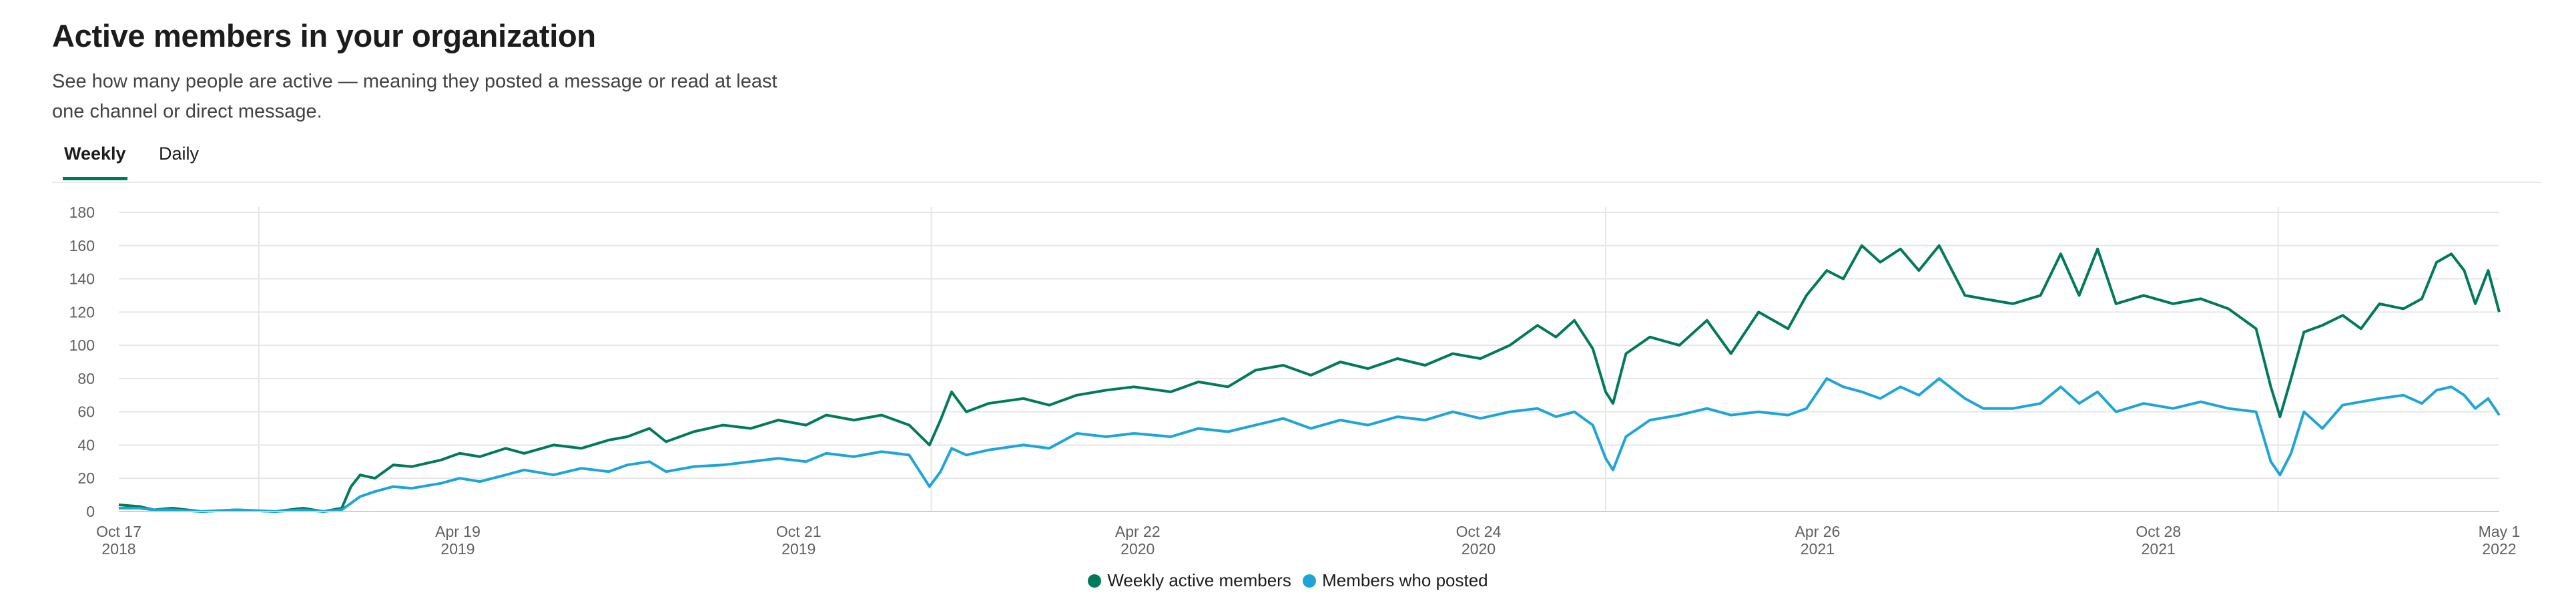 This screenshot has width=2576, height=615. I want to click on tab-bar: Weekly Daily, so click(1296, 161).